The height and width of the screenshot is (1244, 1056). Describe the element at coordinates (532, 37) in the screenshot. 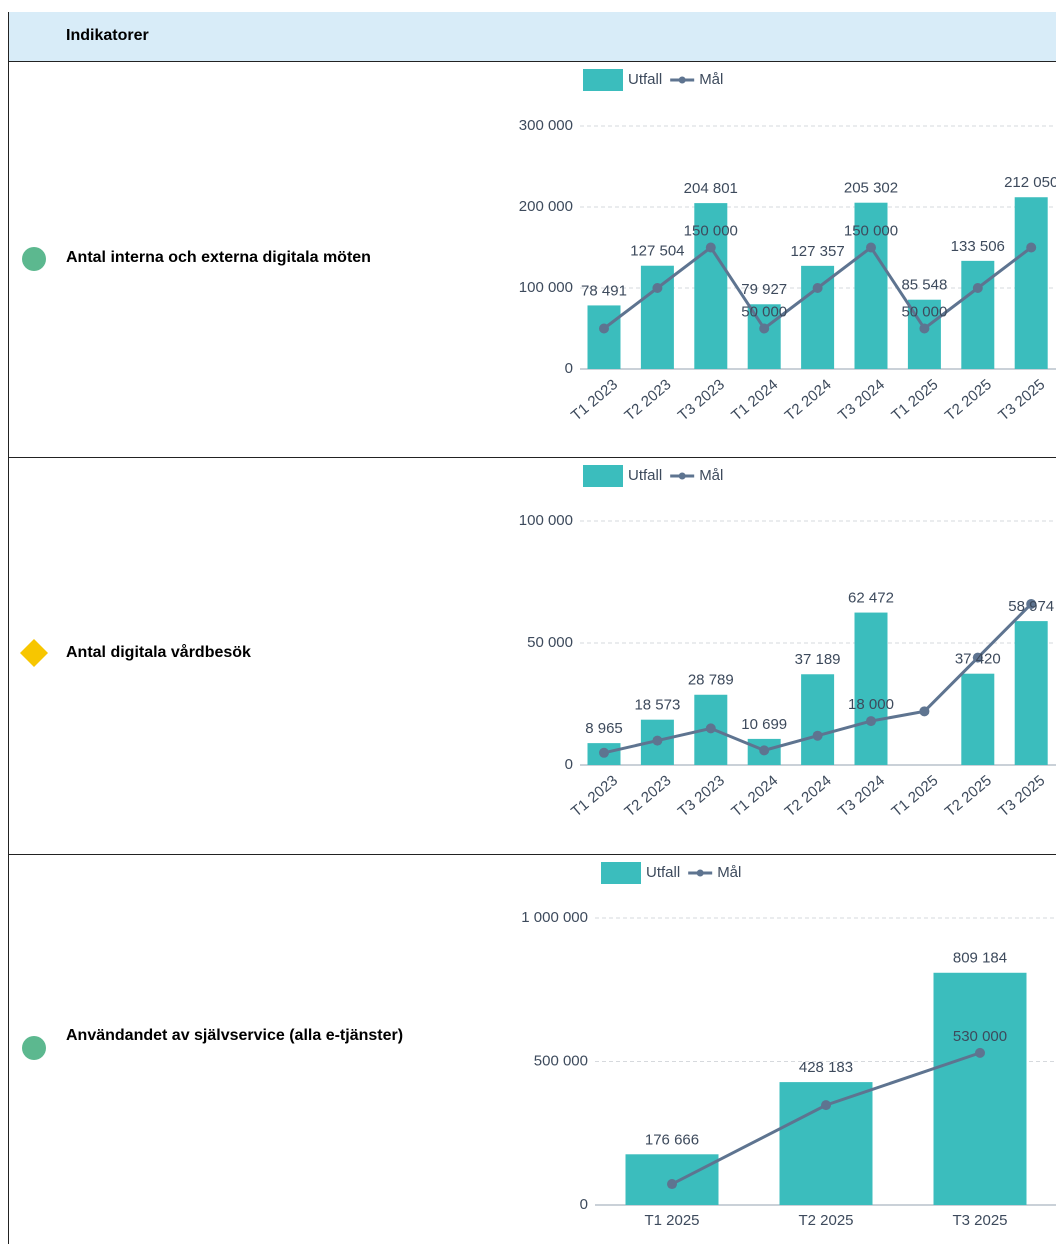

I see `table-header: Indikatorer` at that location.